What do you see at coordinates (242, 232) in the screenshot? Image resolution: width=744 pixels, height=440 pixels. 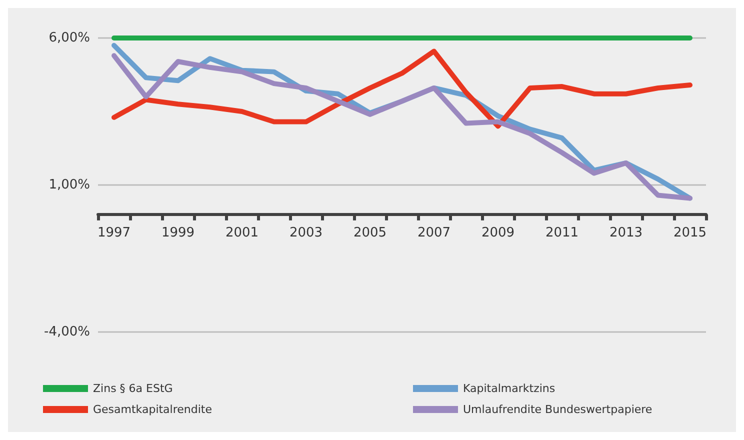 I see `x-tick-label: 2001` at bounding box center [242, 232].